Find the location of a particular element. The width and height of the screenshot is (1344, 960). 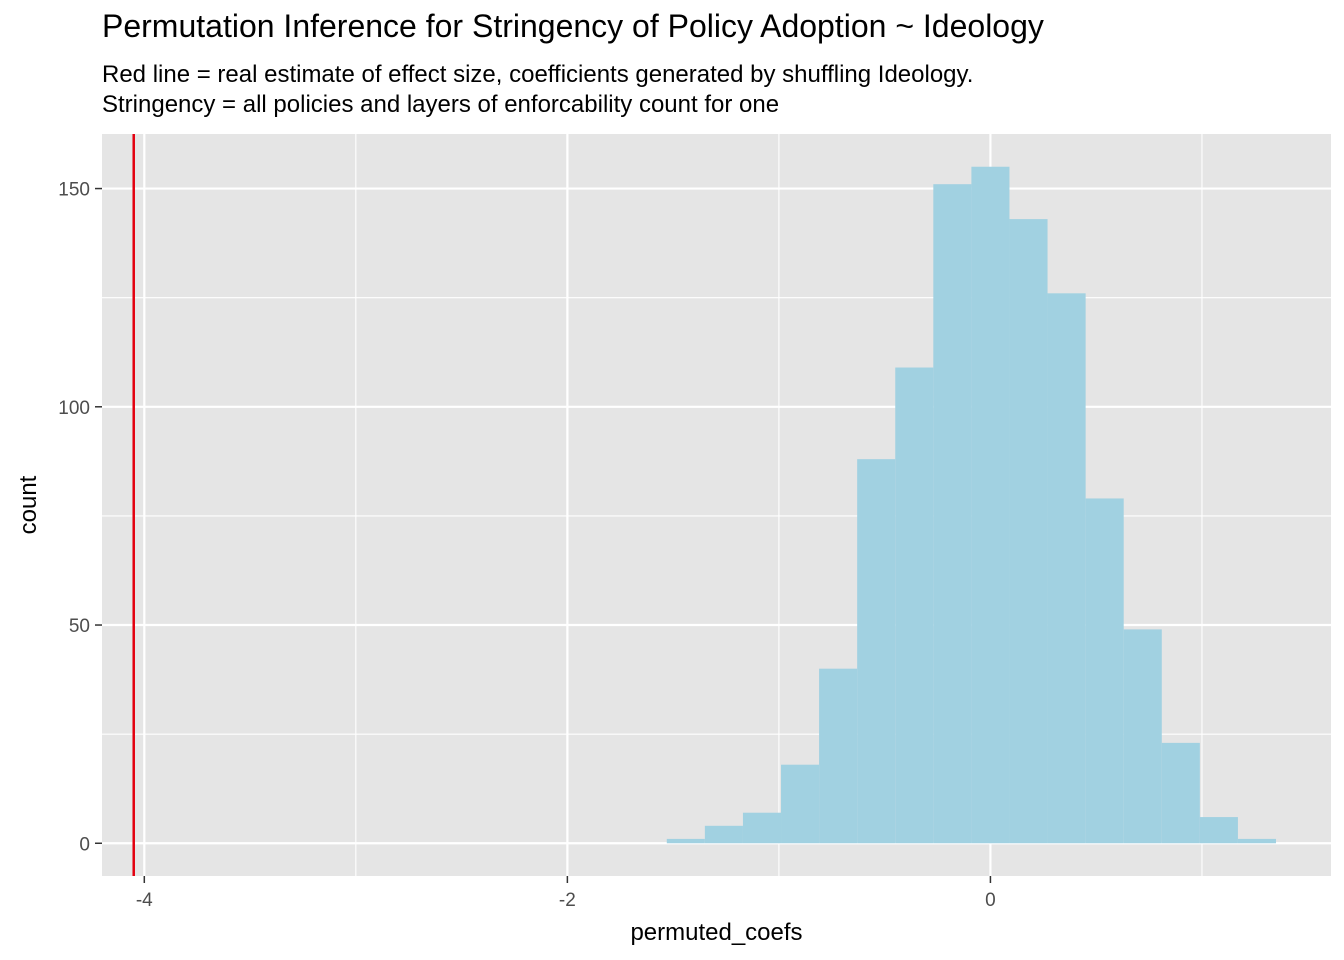

x-axis: -4 -2 0 is located at coordinates (566, 893).